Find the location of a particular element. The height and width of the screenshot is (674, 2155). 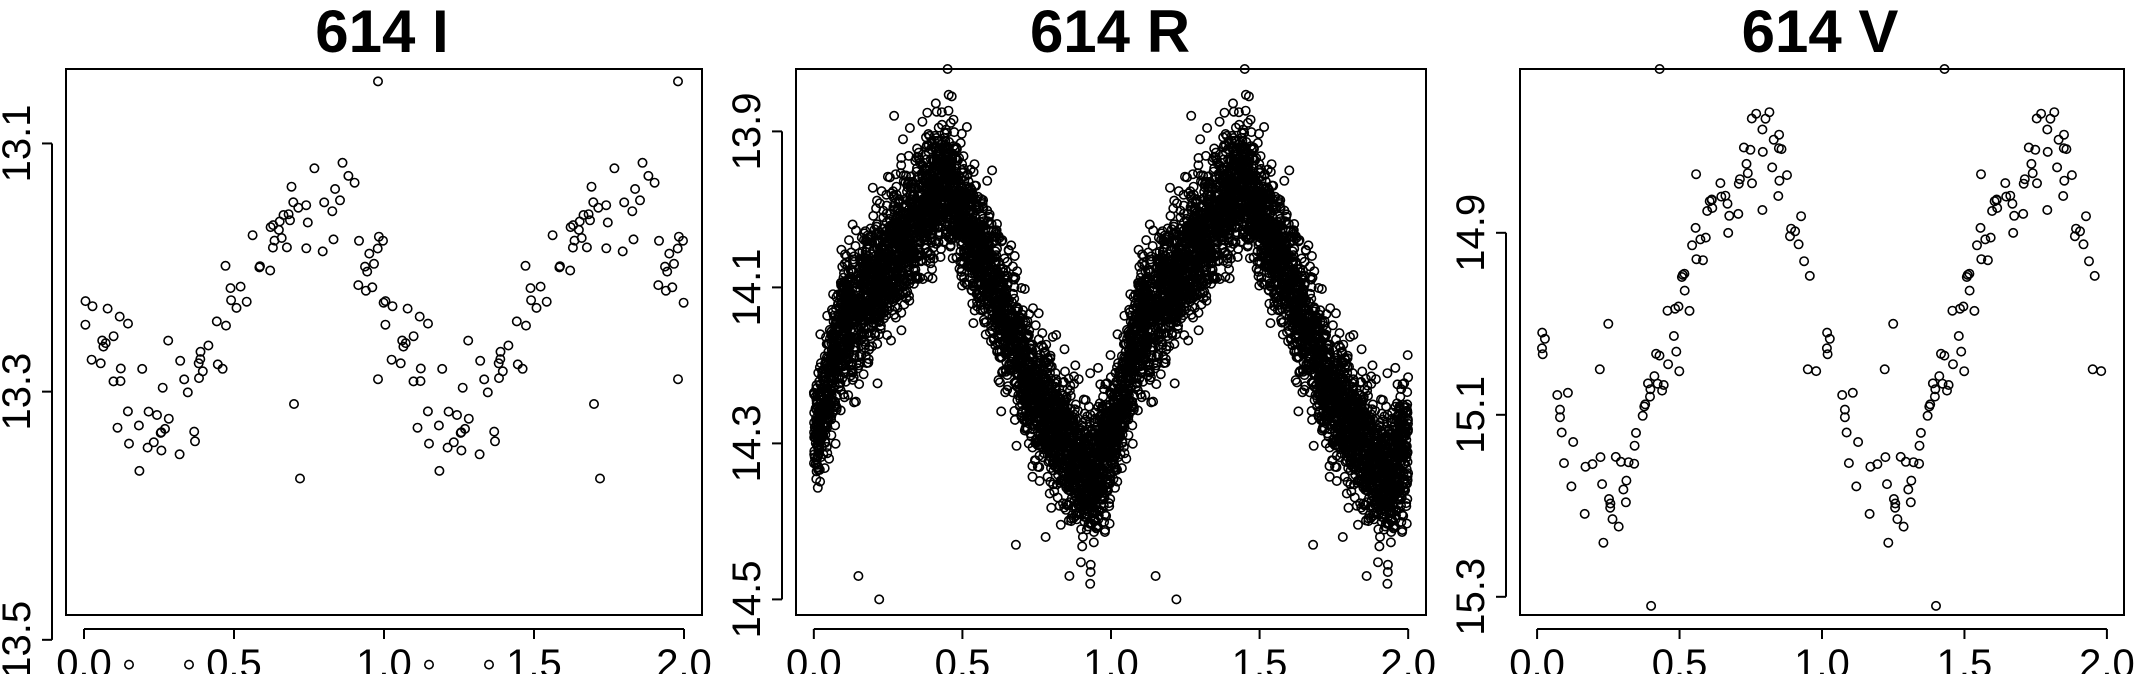

y-axis: 13.914.114.314.5 is located at coordinates (754, 365).